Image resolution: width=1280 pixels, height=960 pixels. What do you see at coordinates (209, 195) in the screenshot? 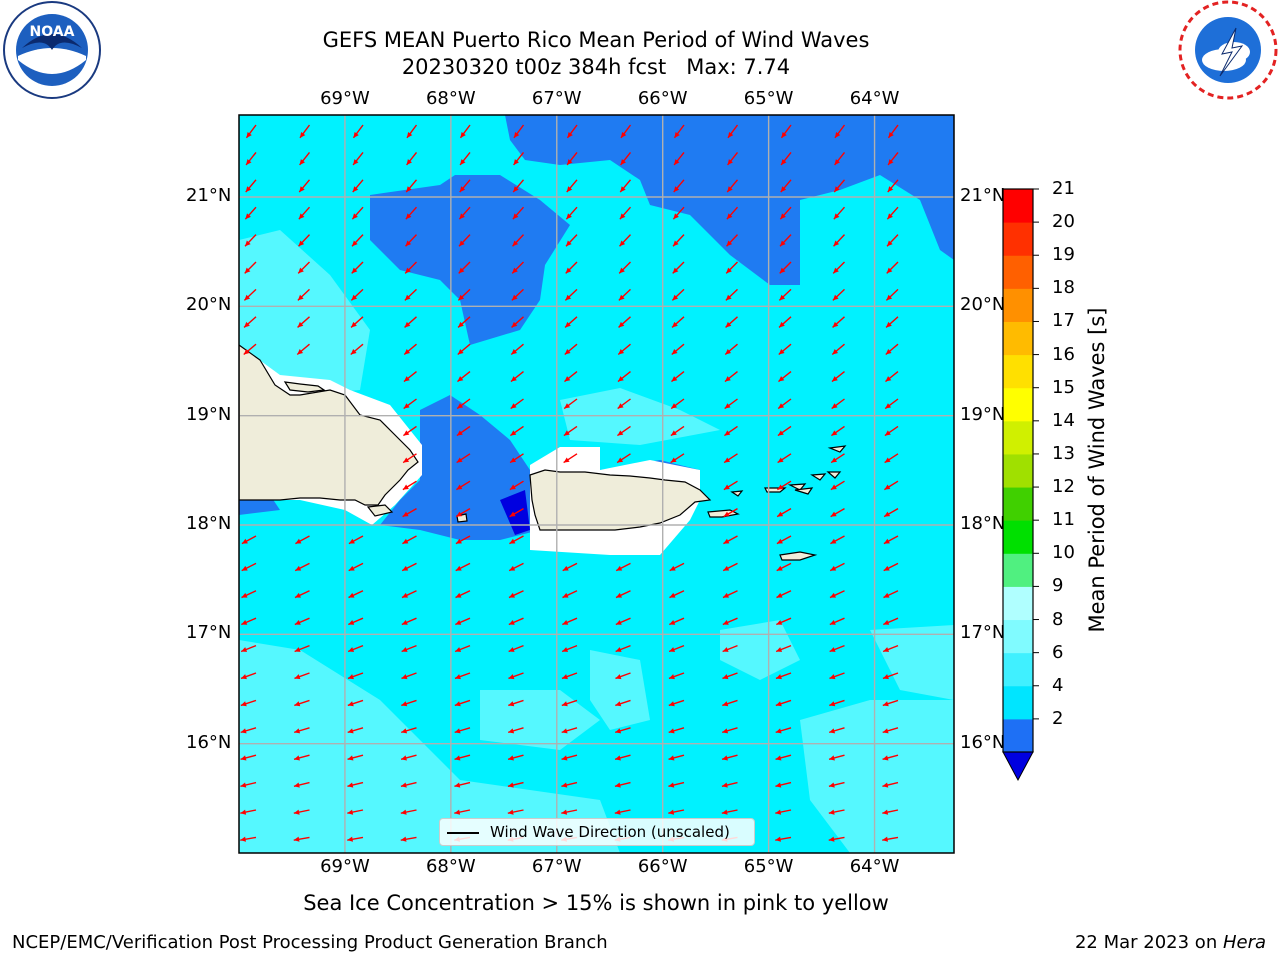
I see `lat-label-left: 21°N` at bounding box center [209, 195].